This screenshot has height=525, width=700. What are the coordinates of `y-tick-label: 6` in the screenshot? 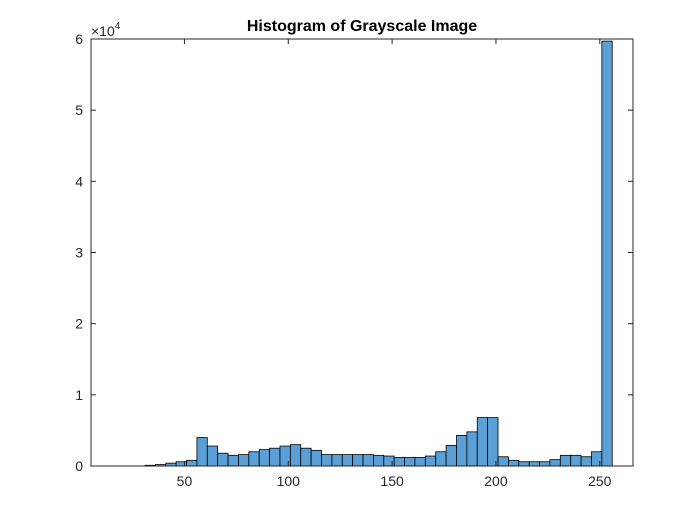 It's located at (79, 39).